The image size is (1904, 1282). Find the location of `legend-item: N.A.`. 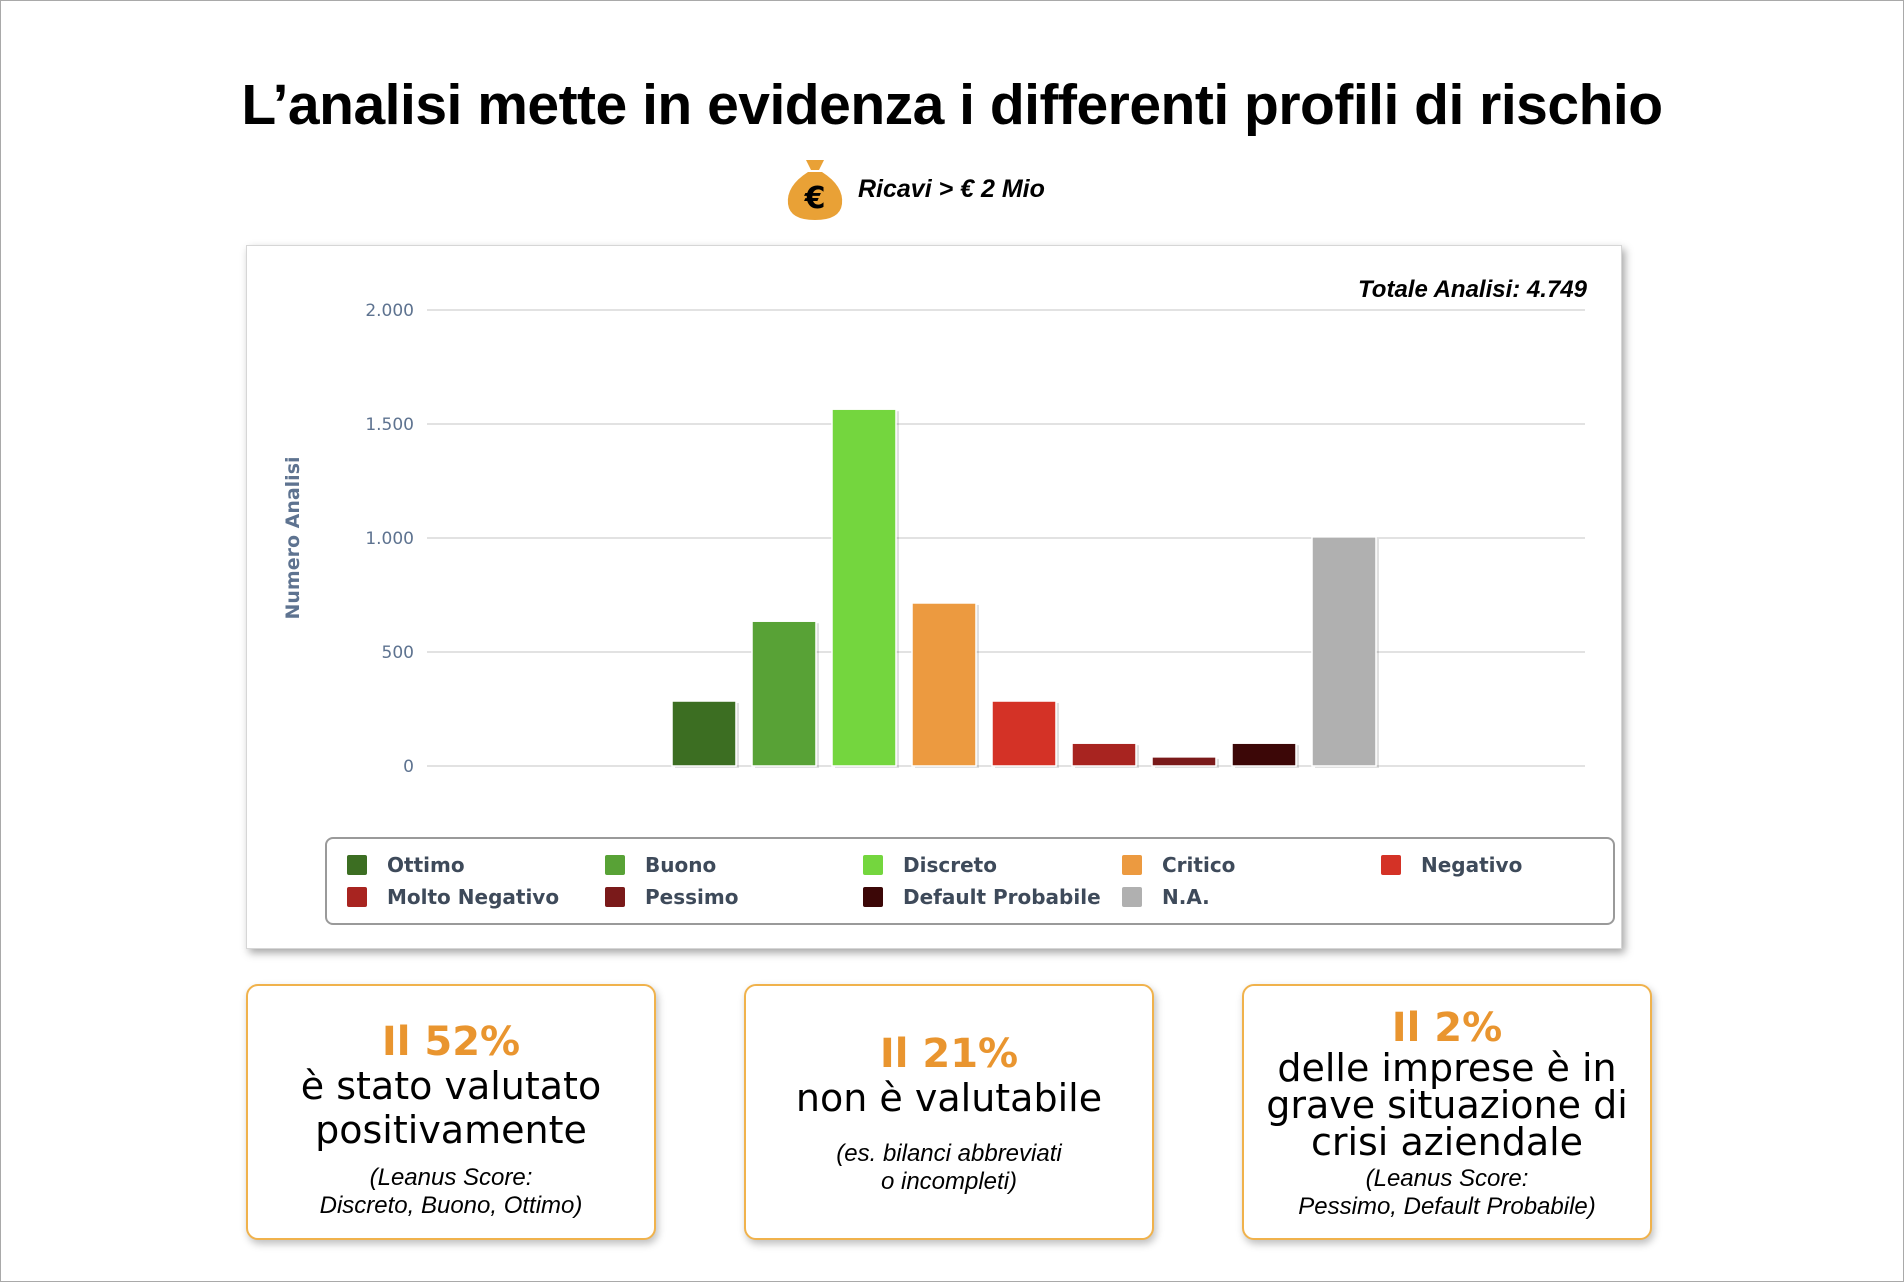

legend-item: N.A. is located at coordinates (1166, 897).